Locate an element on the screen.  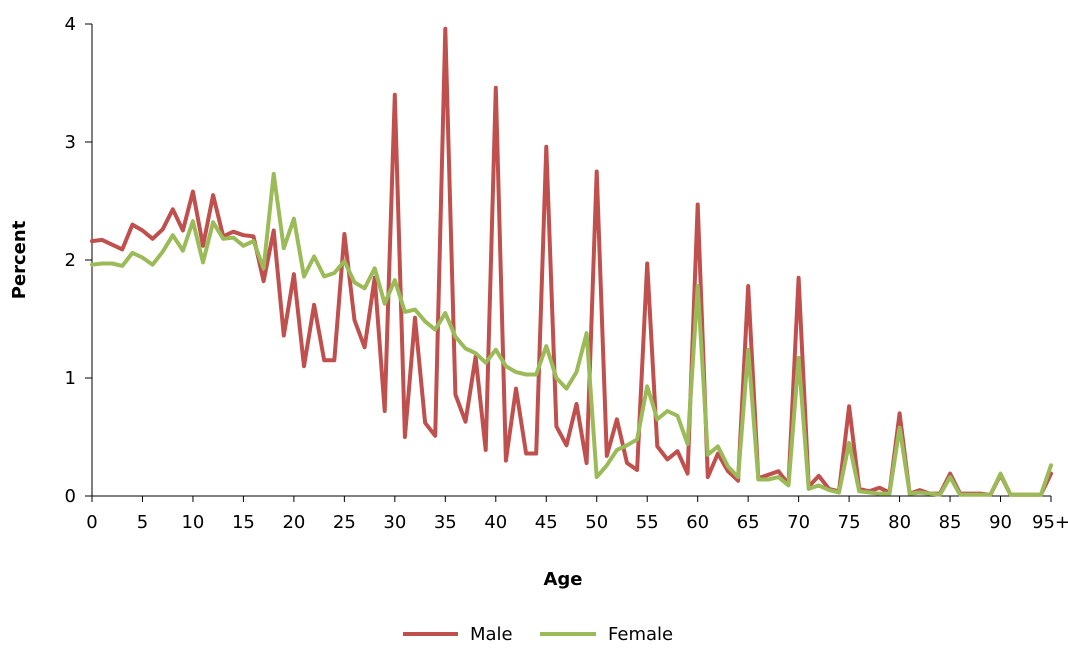
x-tick-label: 10 is located at coordinates (192, 522).